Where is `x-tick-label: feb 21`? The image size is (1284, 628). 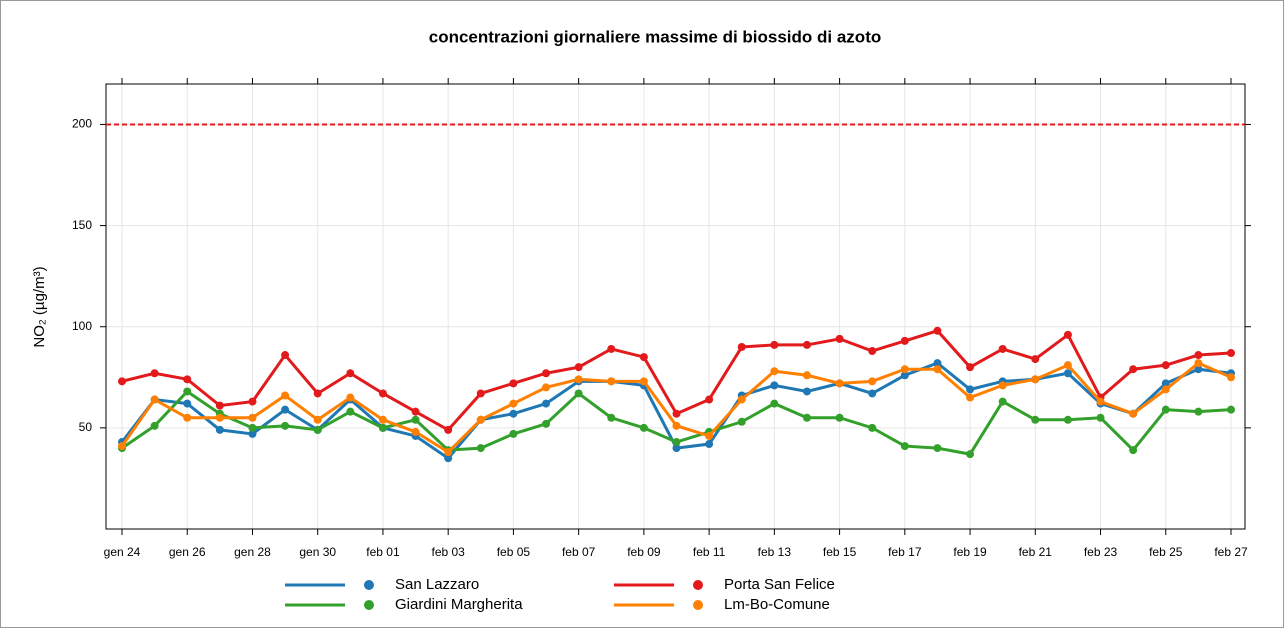
x-tick-label: feb 21 is located at coordinates (1036, 552).